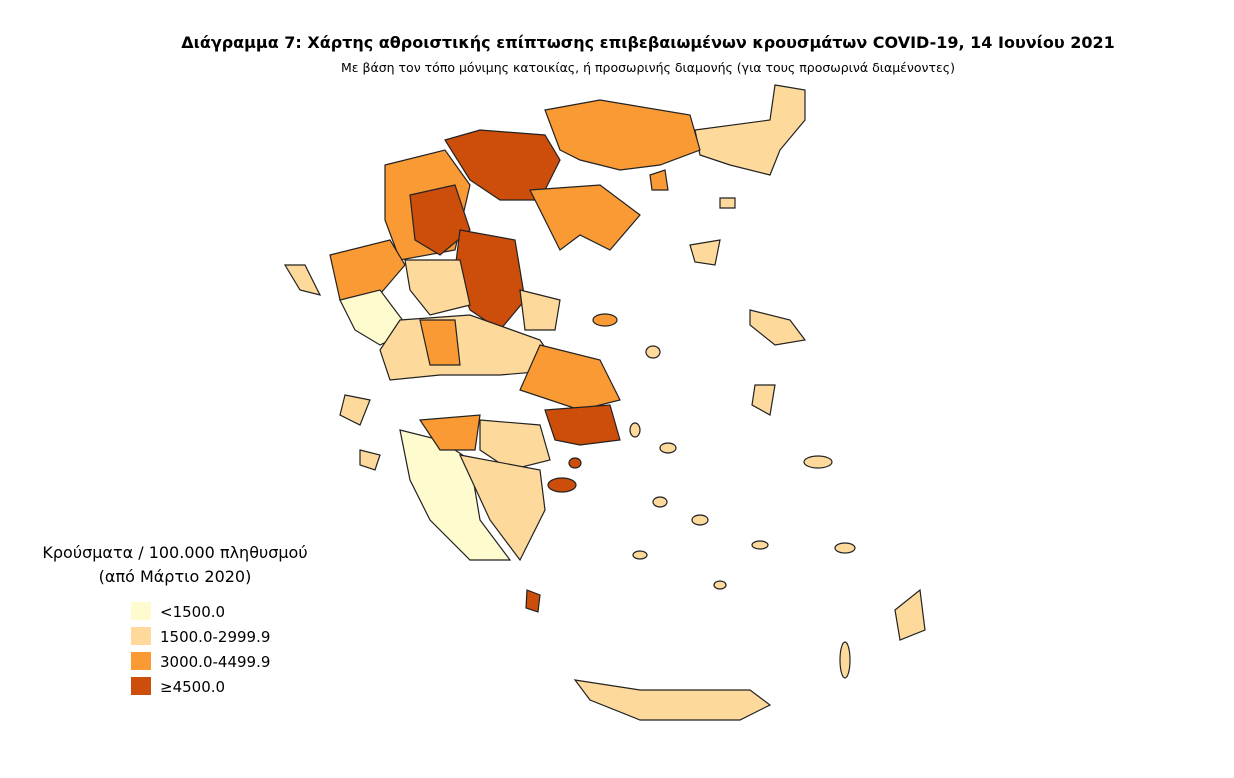  What do you see at coordinates (215, 637) in the screenshot?
I see `legend-label: 1500.0-2999.9` at bounding box center [215, 637].